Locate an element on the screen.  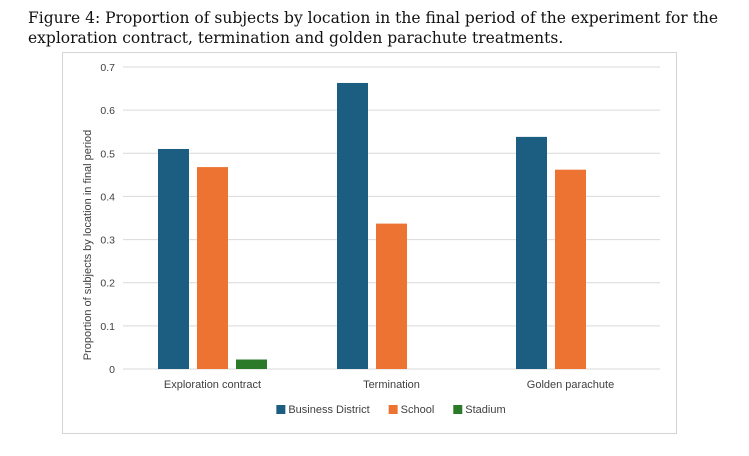
x-category-label: Exploration contract is located at coordinates (212, 385).